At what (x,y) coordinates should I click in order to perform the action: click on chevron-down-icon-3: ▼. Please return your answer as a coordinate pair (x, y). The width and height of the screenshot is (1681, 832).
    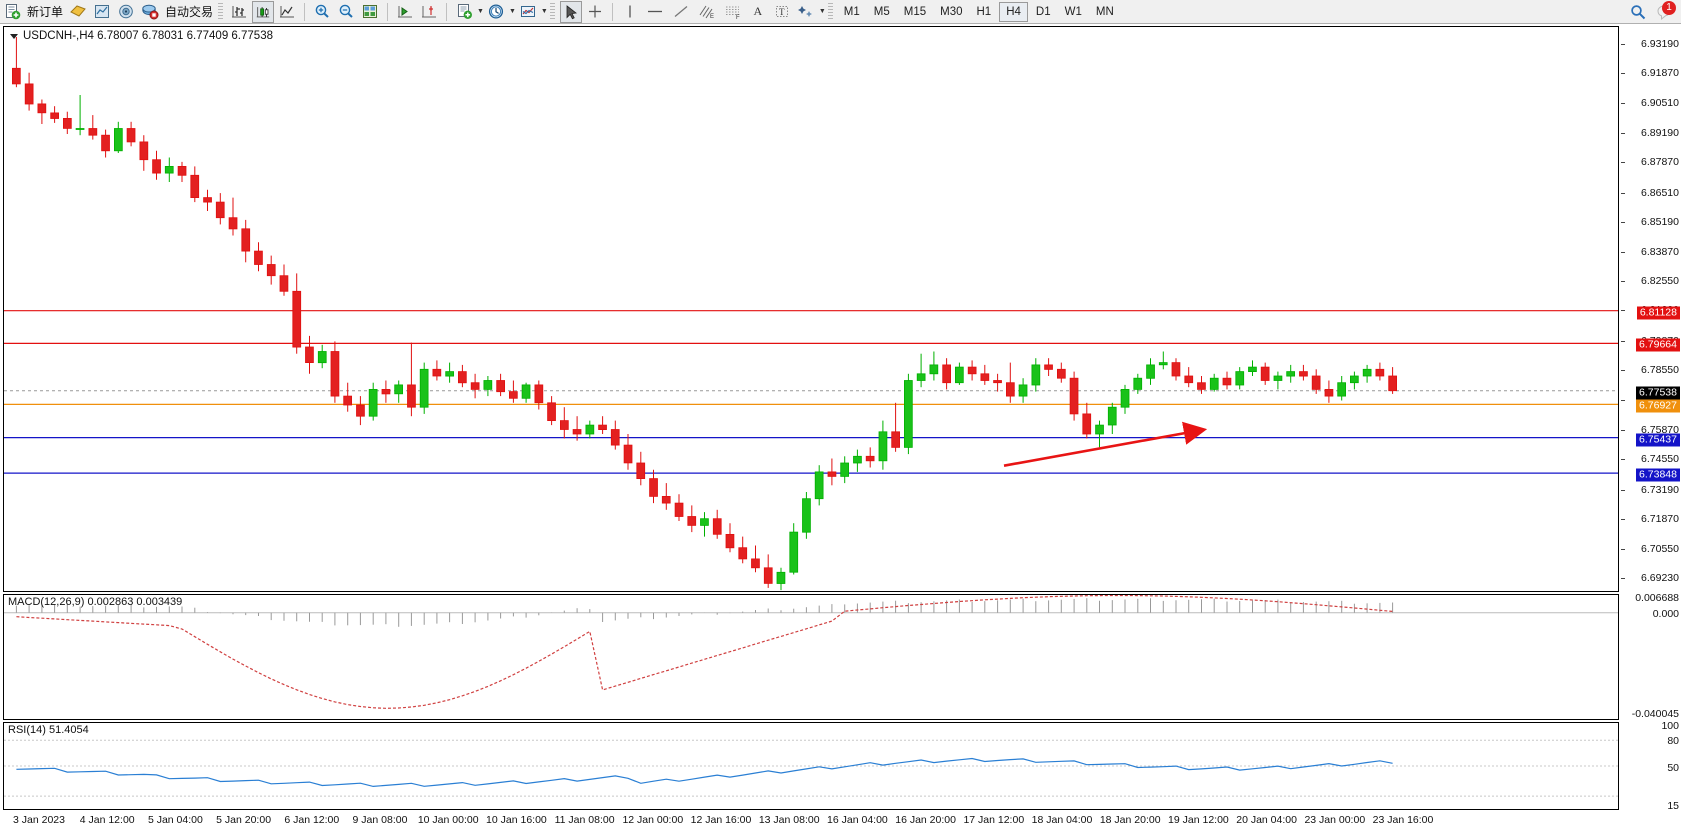
    Looking at the image, I should click on (544, 11).